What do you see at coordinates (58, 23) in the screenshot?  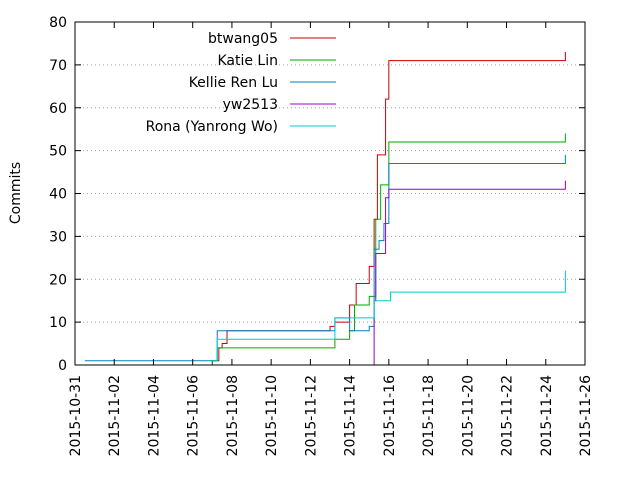 I see `y-tick-label: 80` at bounding box center [58, 23].